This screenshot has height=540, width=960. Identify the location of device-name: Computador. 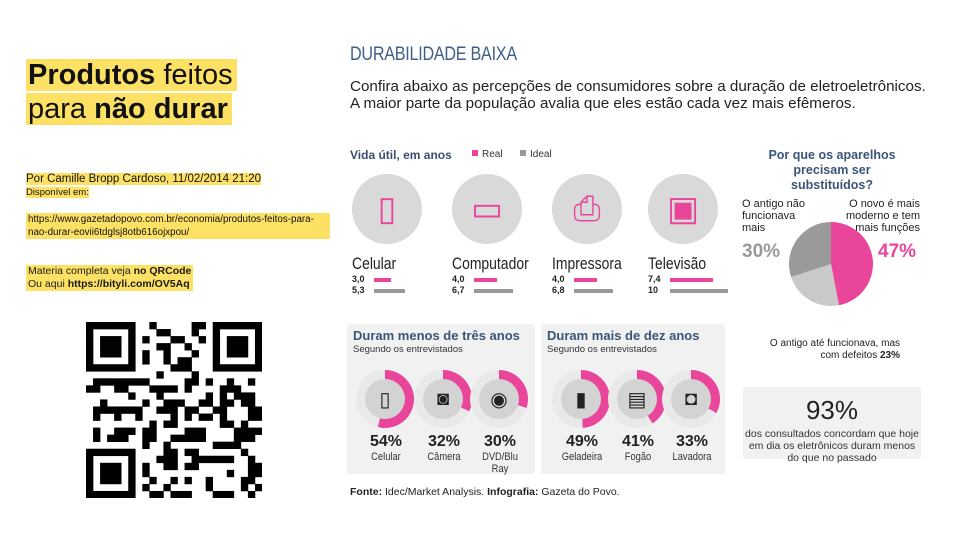
(490, 263).